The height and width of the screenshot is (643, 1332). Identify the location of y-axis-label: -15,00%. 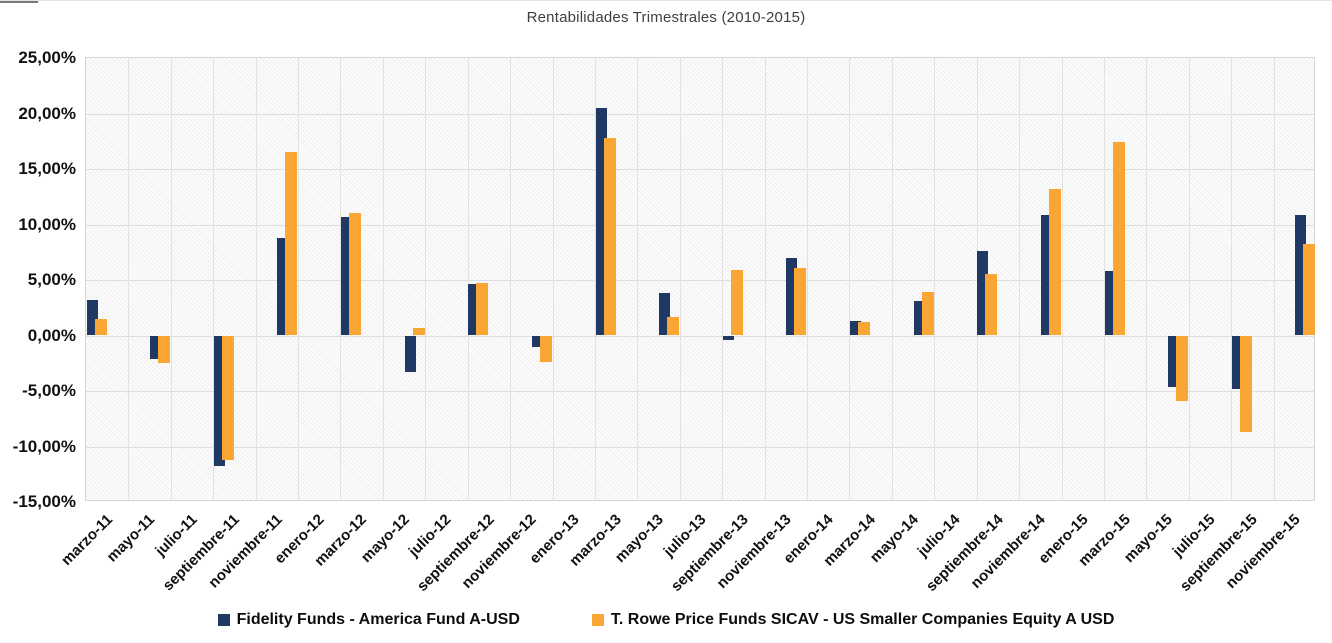
(44, 501).